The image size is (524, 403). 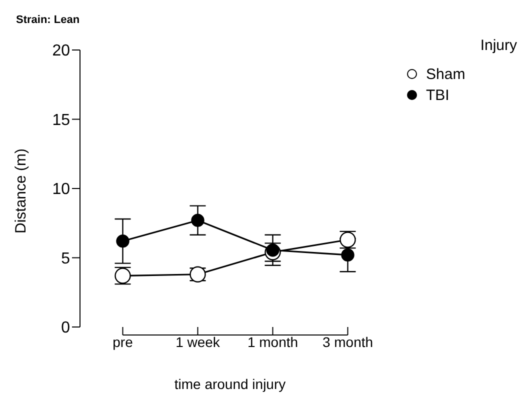 I want to click on y-tick-label: 20, so click(x=61, y=51).